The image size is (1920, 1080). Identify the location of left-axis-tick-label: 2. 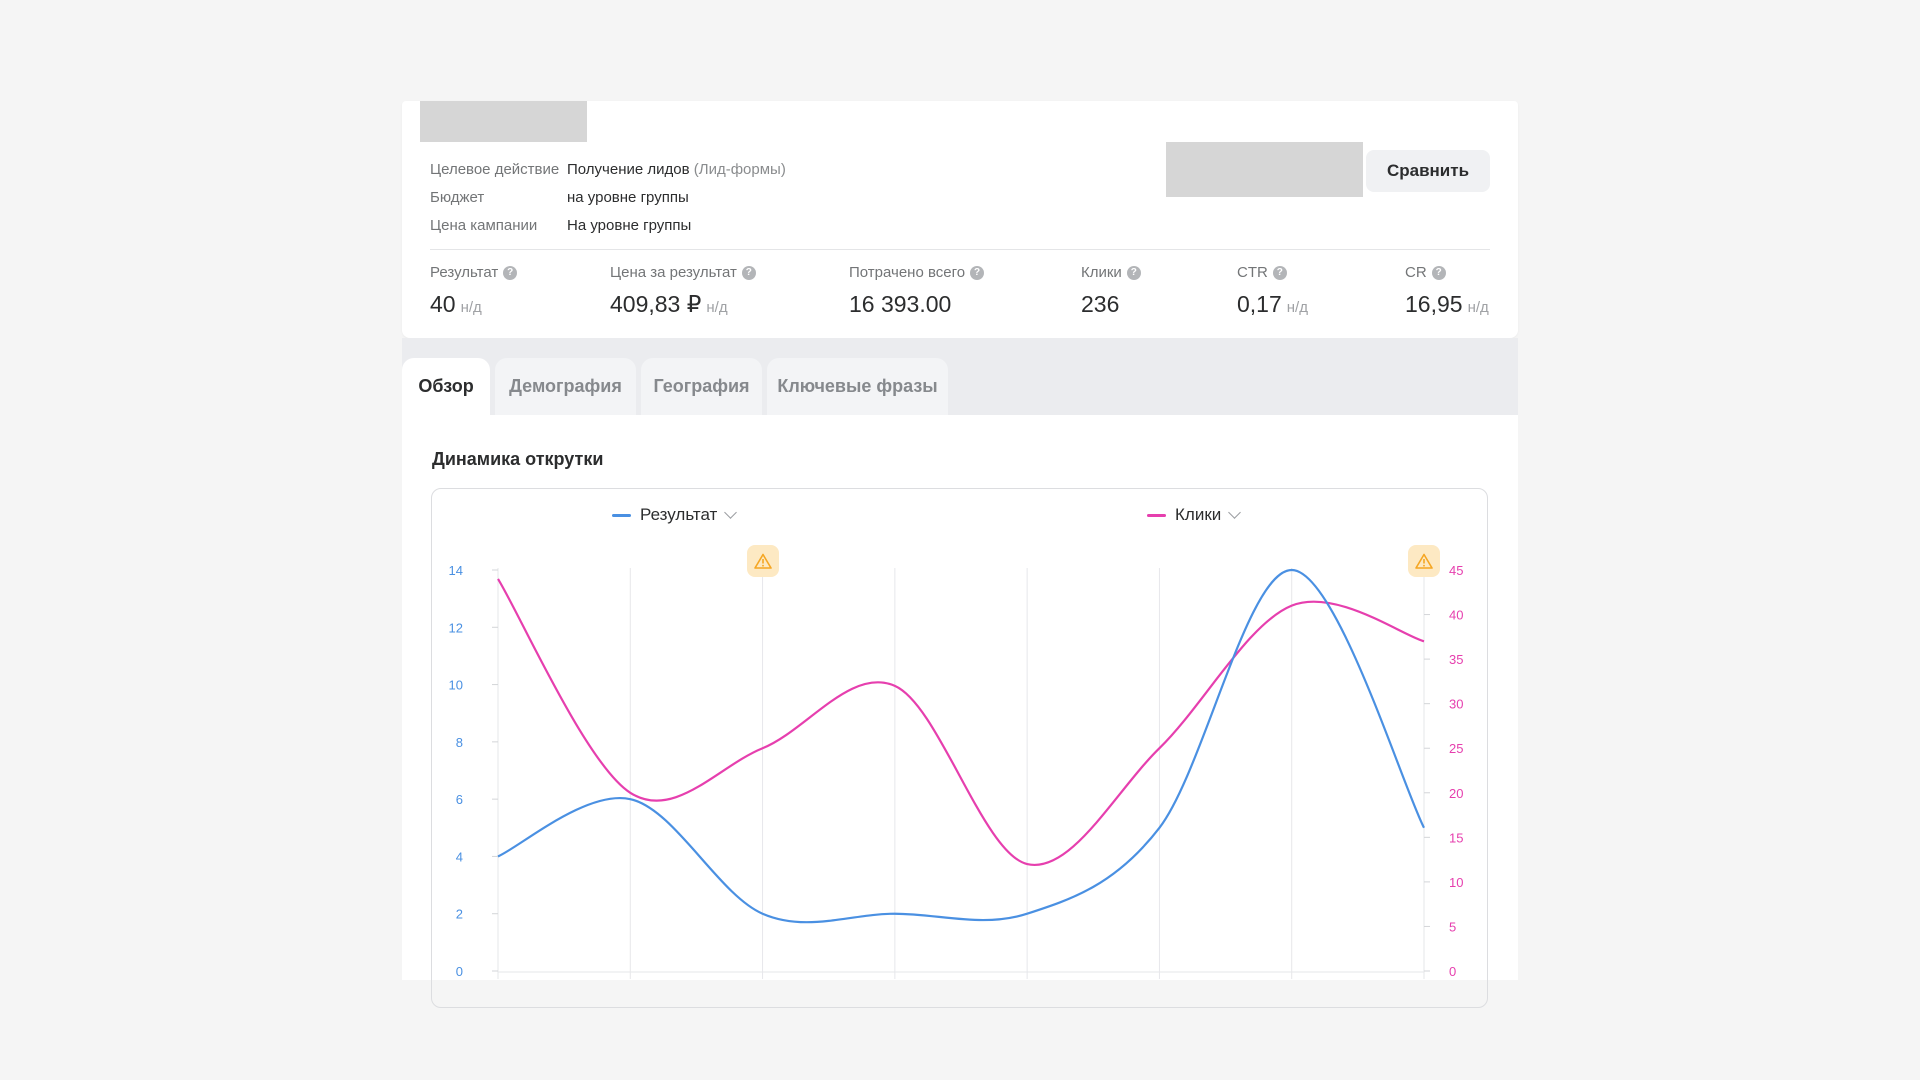
(459, 914).